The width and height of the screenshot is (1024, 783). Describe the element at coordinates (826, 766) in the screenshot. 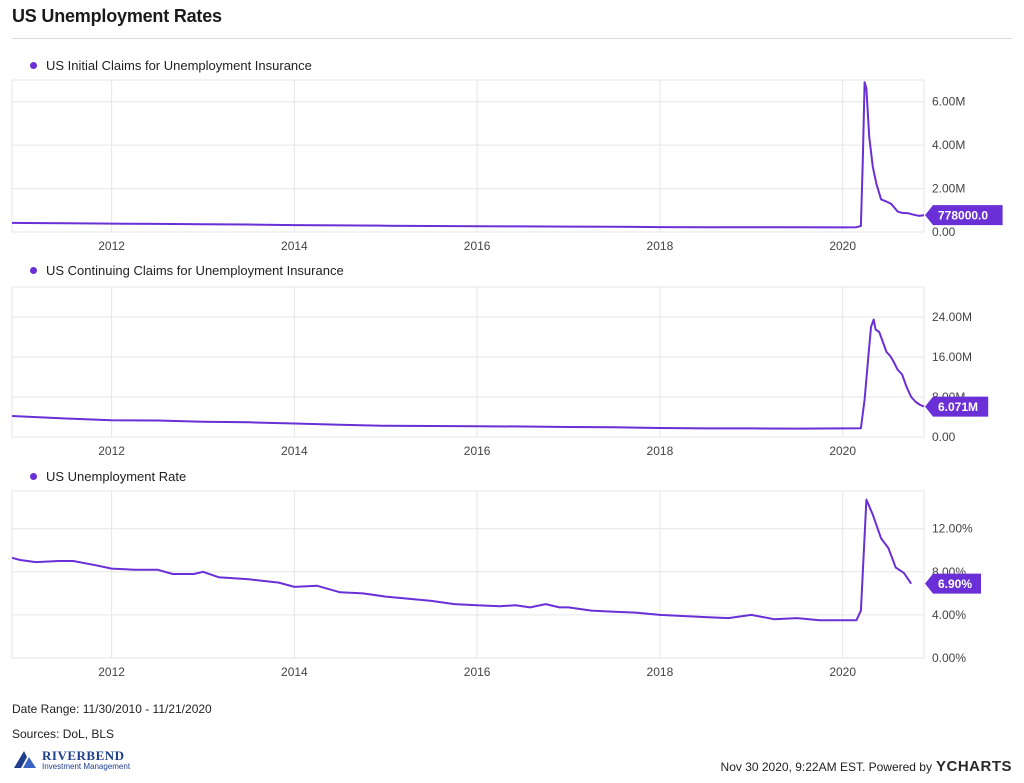

I see `timestamp: Nov 30 2020, 9:22AM EST. Powered by` at that location.